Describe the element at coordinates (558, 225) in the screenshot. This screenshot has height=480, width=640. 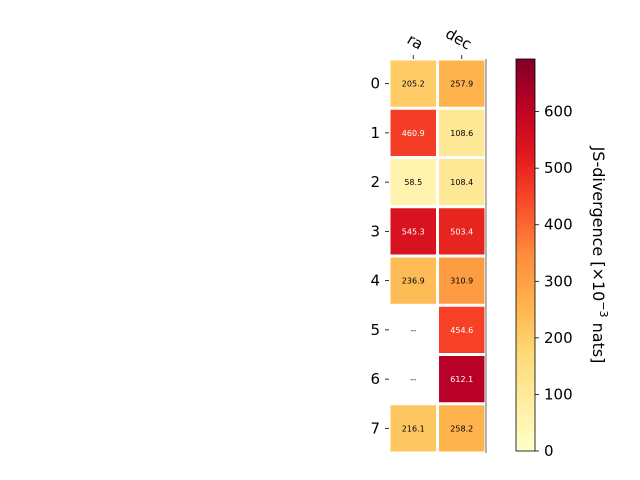
I see `colorbar-tick-label: 400` at that location.